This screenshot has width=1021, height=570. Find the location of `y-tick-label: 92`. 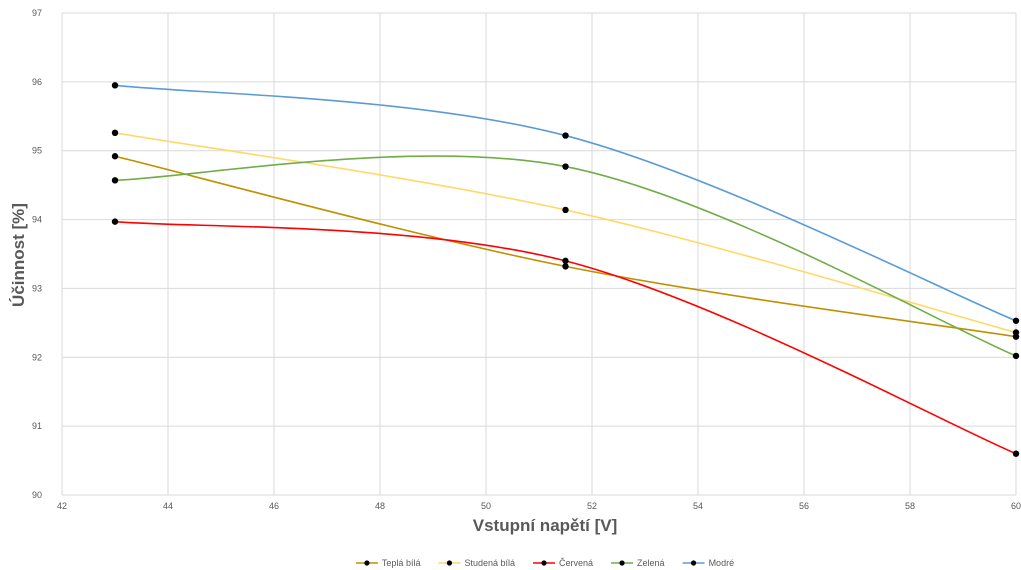

y-tick-label: 92 is located at coordinates (37, 357).